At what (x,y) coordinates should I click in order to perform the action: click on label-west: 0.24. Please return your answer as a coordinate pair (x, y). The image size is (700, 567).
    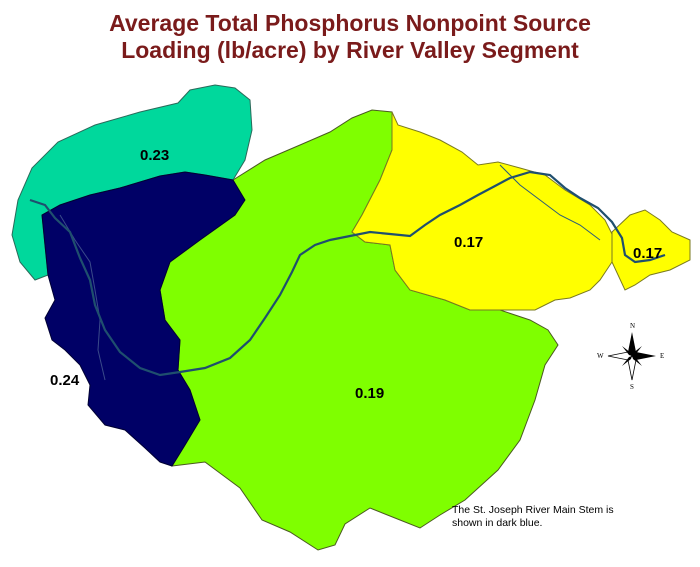
    Looking at the image, I should click on (64, 380).